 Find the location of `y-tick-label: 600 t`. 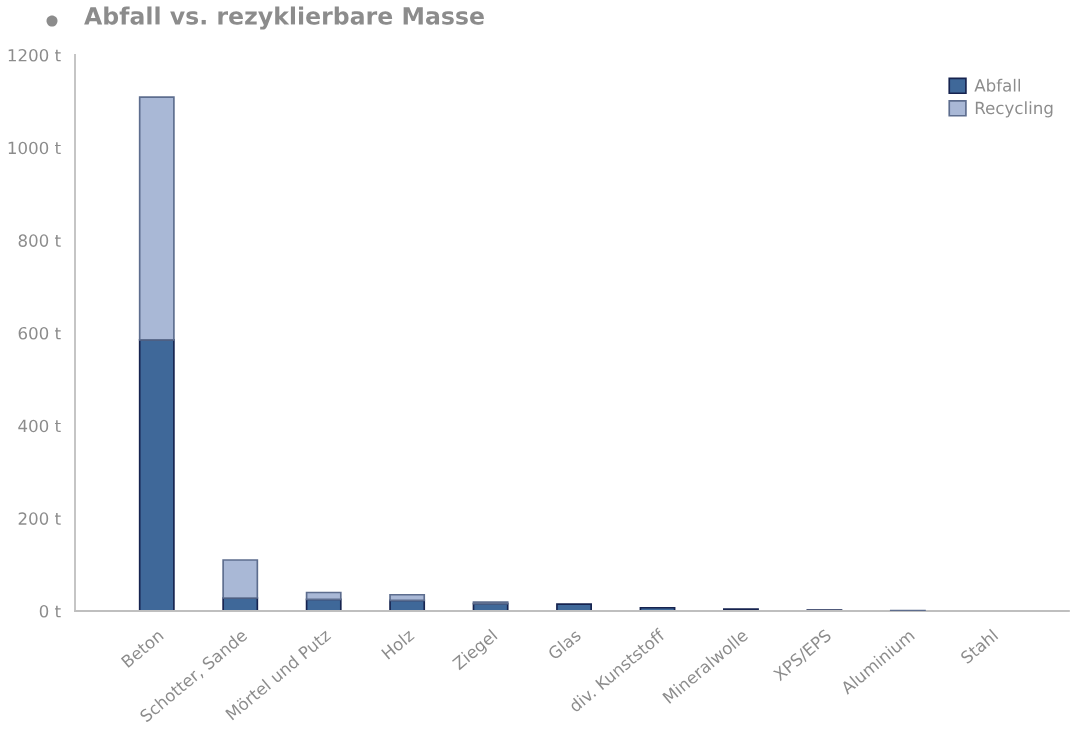

y-tick-label: 600 t is located at coordinates (39, 333).